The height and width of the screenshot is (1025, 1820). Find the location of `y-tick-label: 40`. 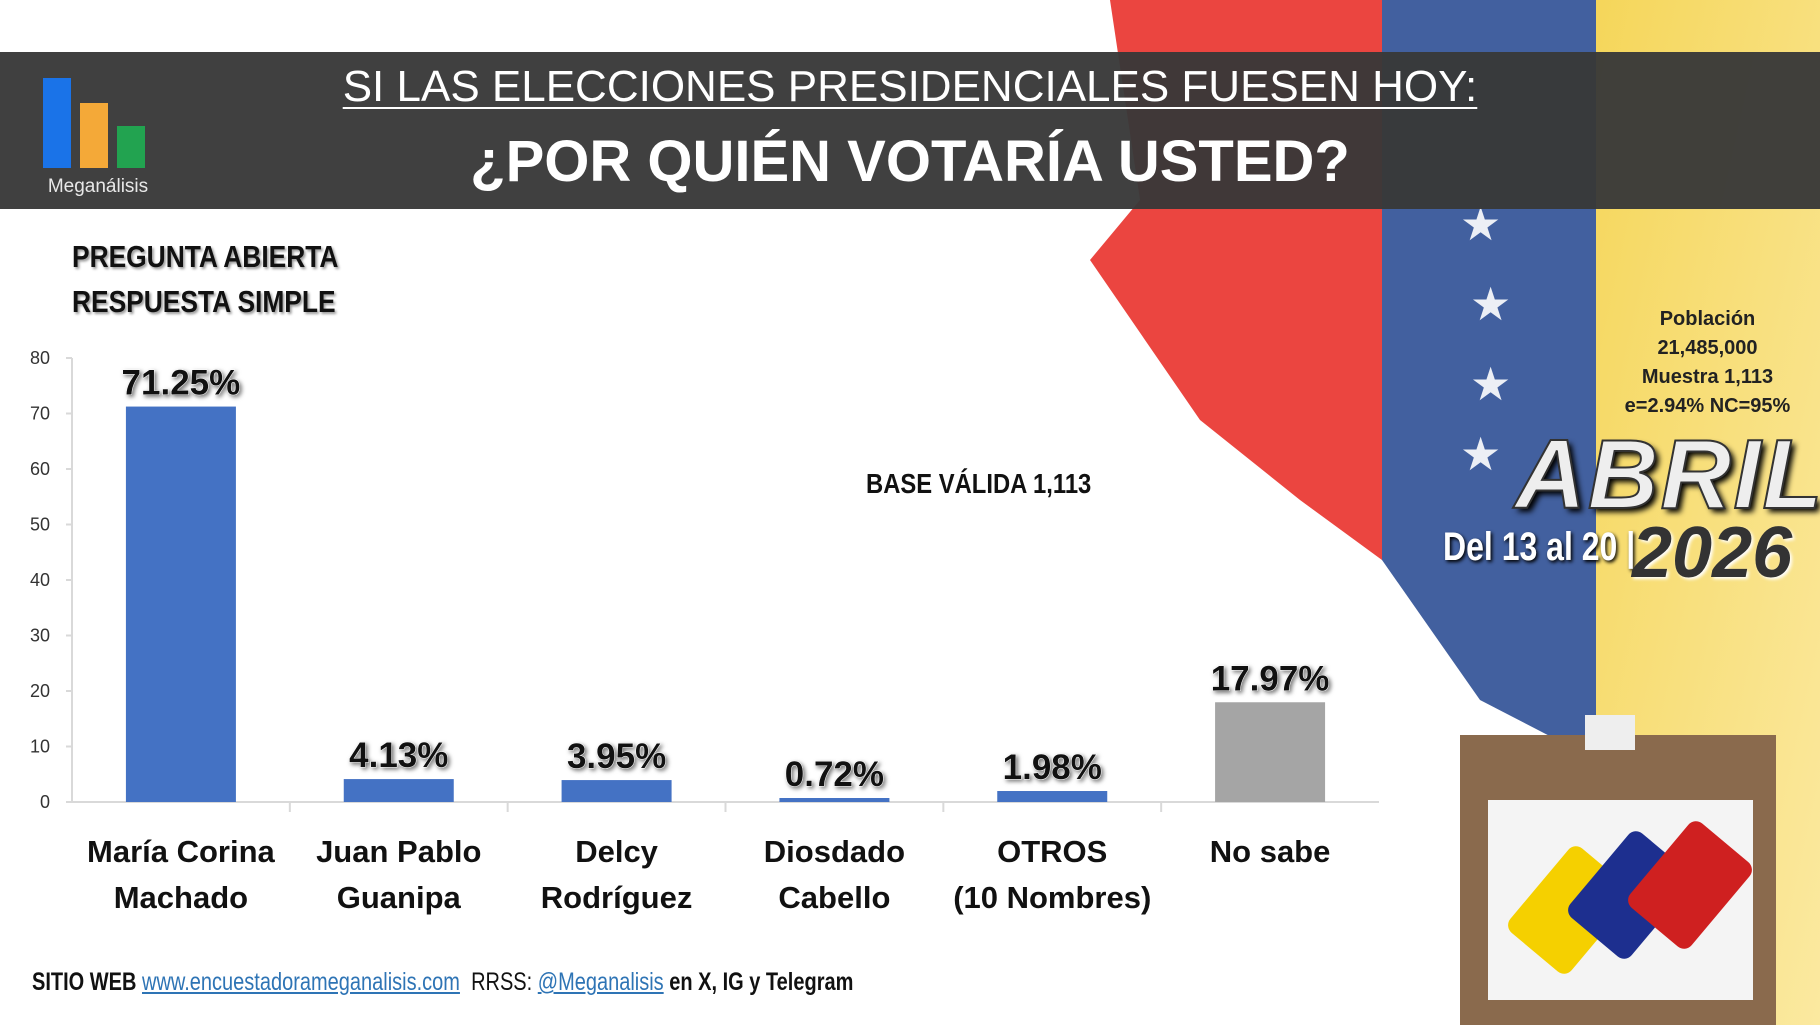

y-tick-label: 40 is located at coordinates (40, 580).